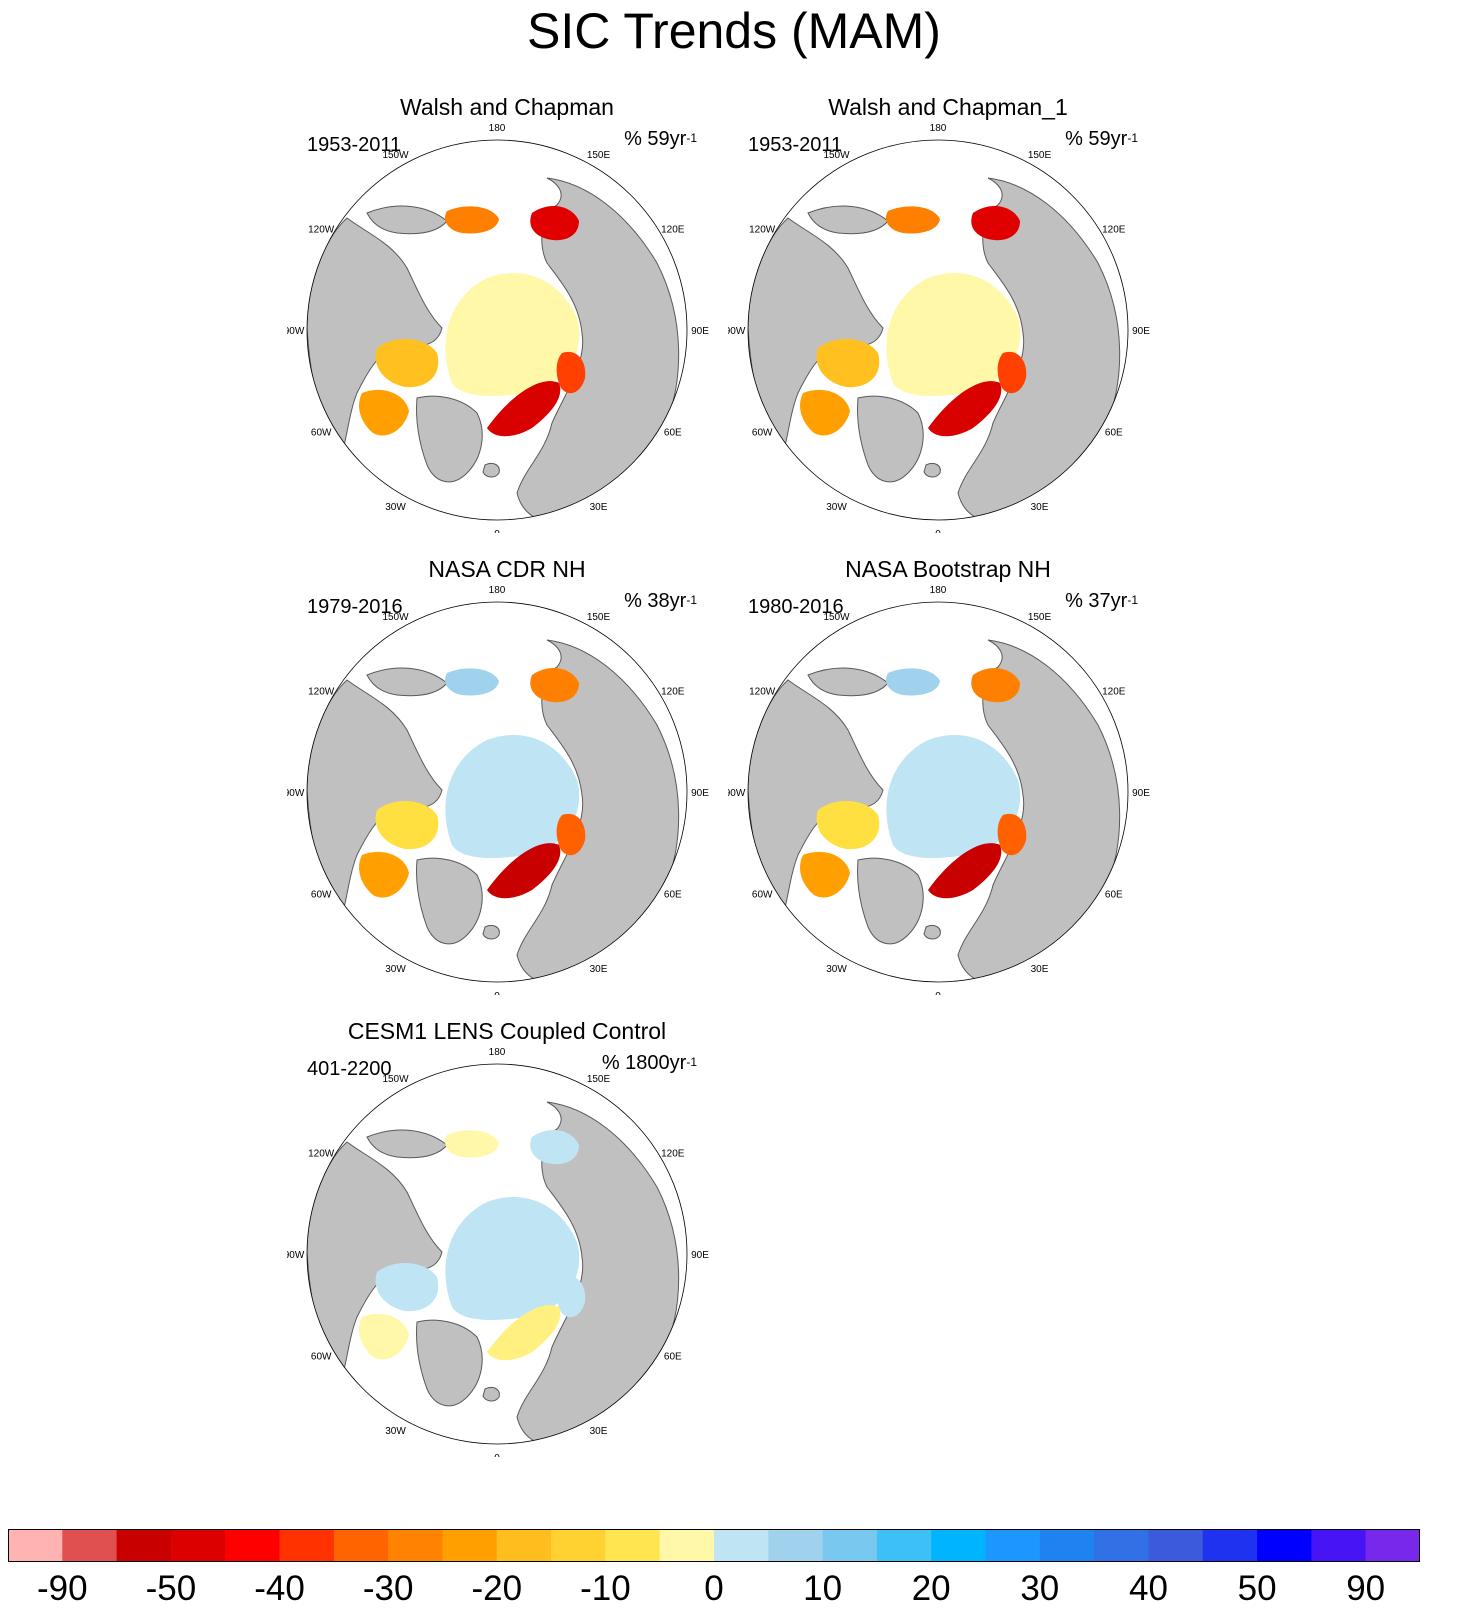 Image resolution: width=1468 pixels, height=1610 pixels. I want to click on trend-units-label: % 1800yr-1, so click(649, 1064).